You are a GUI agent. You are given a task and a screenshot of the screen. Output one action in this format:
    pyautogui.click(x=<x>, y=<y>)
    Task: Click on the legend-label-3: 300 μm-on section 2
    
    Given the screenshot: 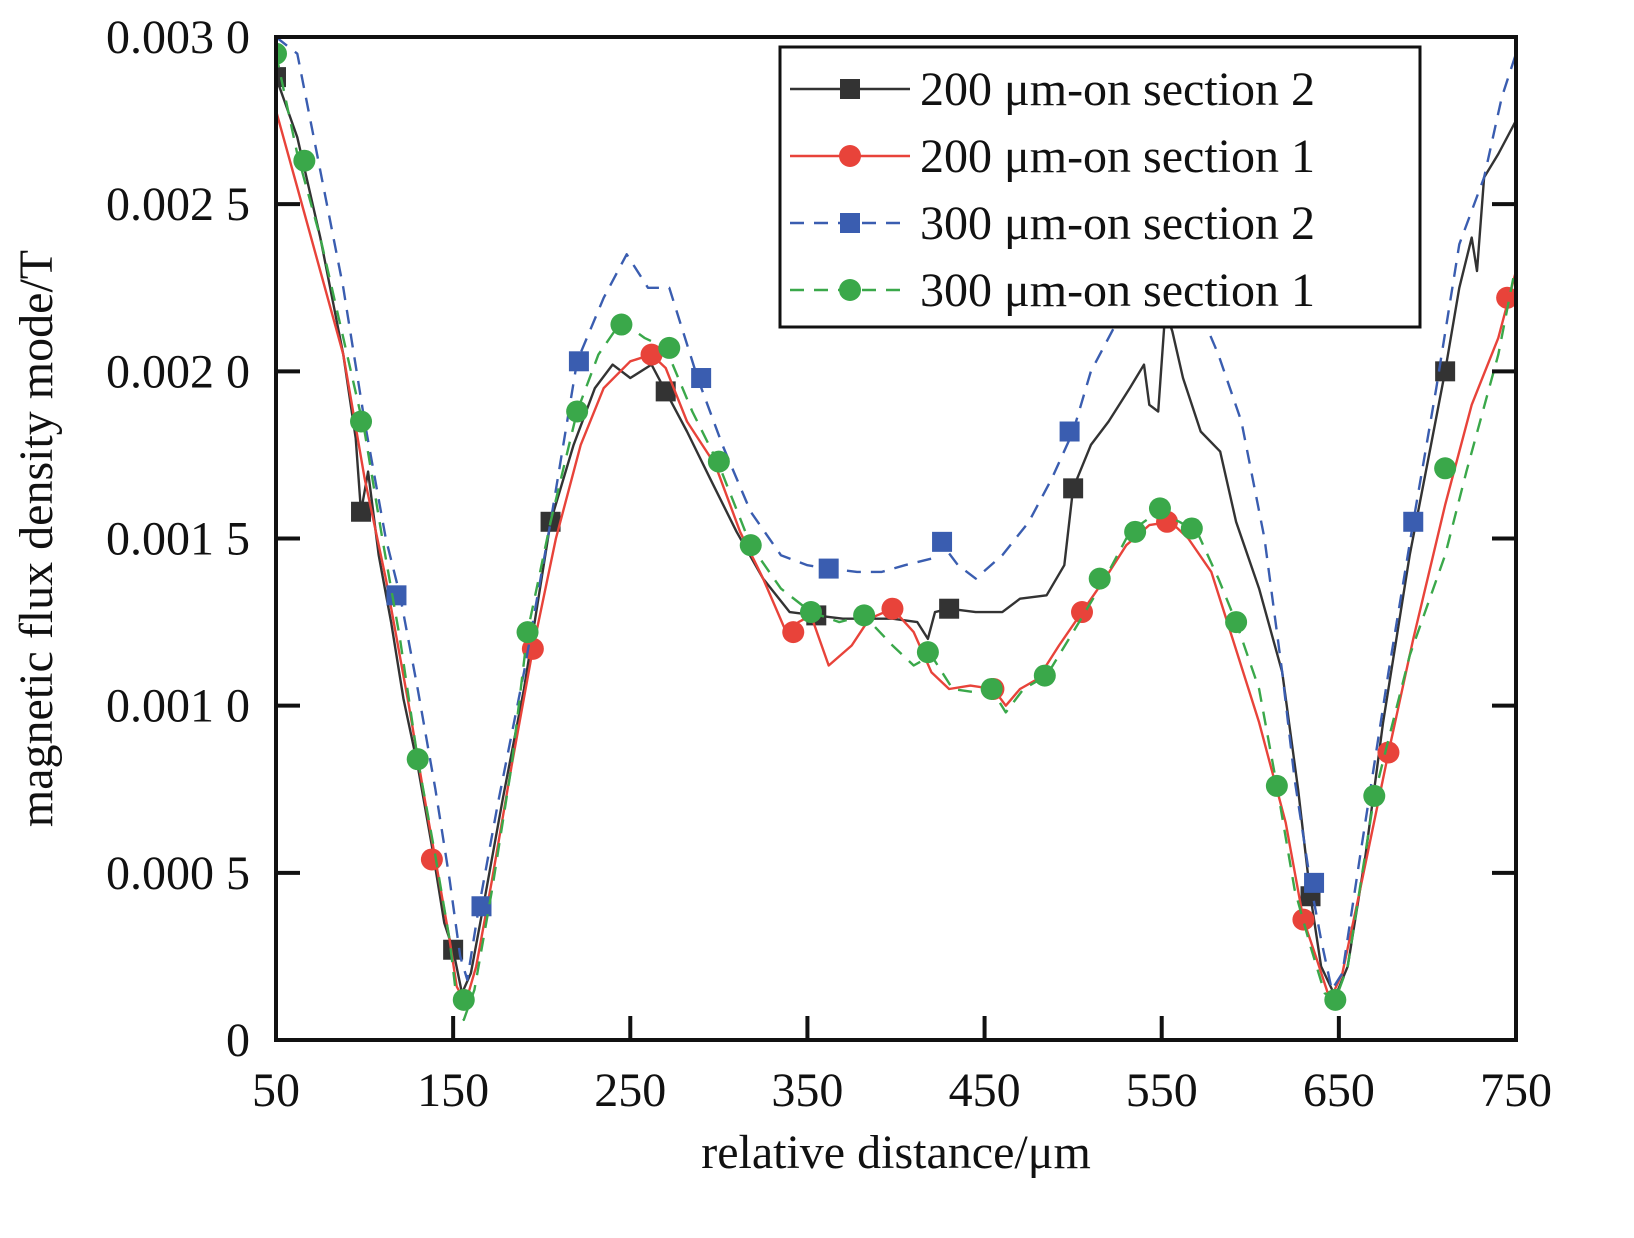 What is the action you would take?
    pyautogui.click(x=1117, y=223)
    